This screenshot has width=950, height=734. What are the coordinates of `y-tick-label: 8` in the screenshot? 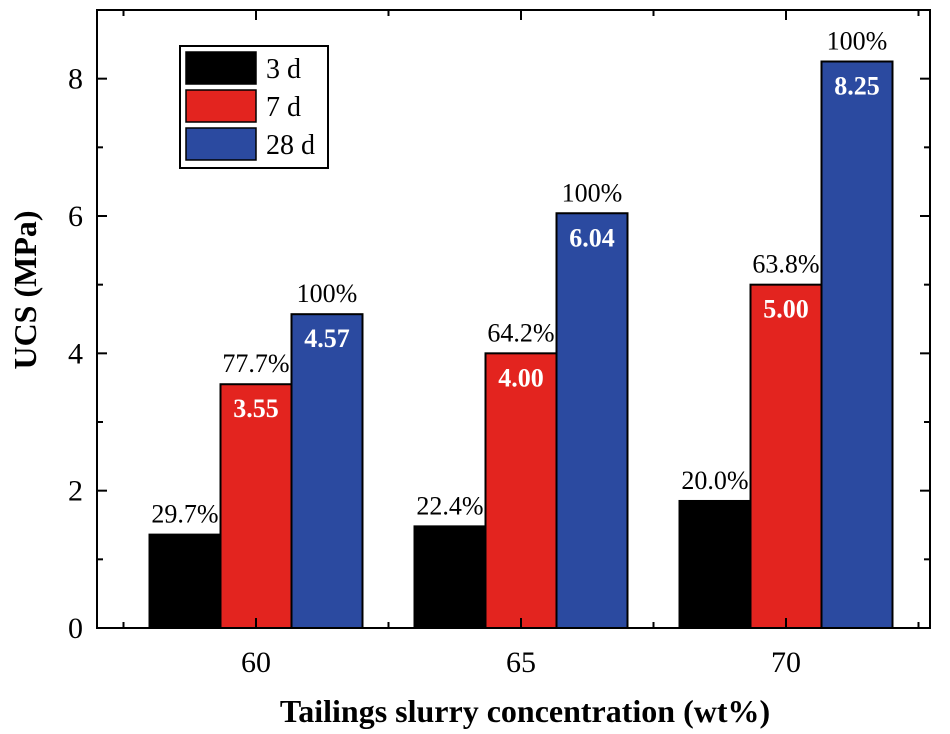 It's located at (75, 79).